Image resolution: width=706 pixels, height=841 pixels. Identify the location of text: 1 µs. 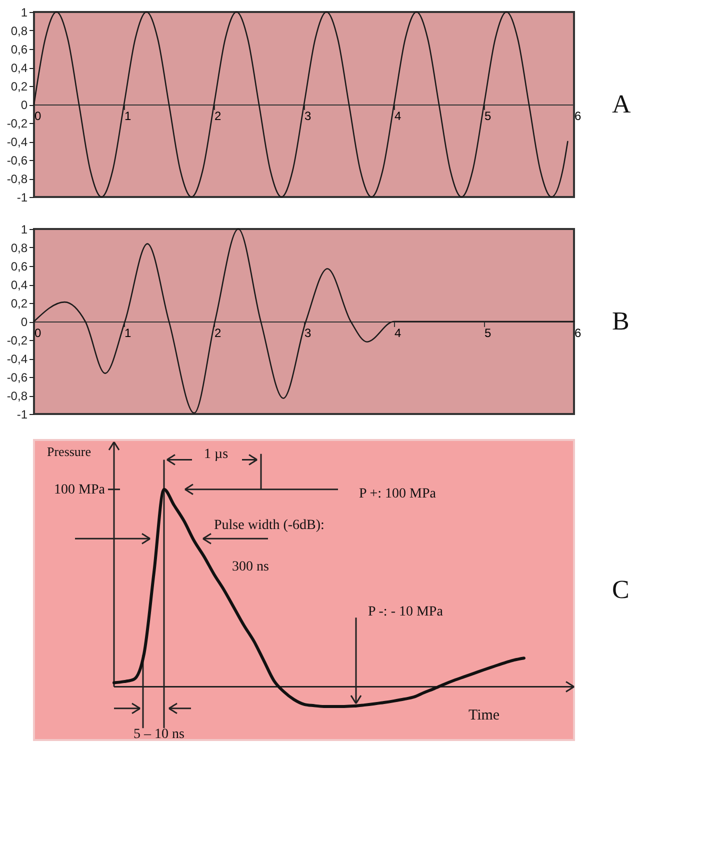
(216, 454).